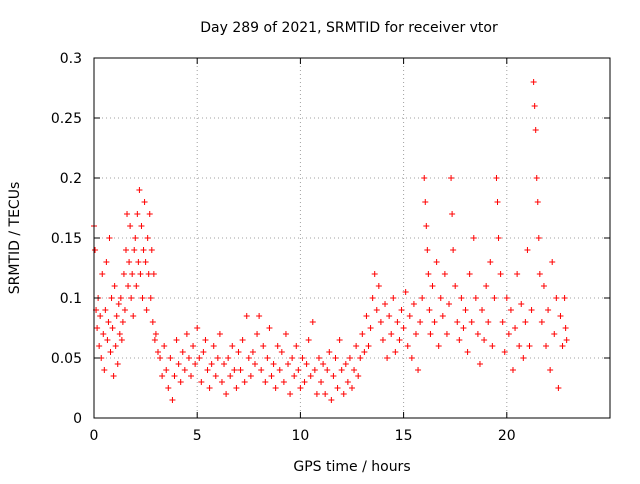  What do you see at coordinates (66, 239) in the screenshot?
I see `y-tick-label: 0.15` at bounding box center [66, 239].